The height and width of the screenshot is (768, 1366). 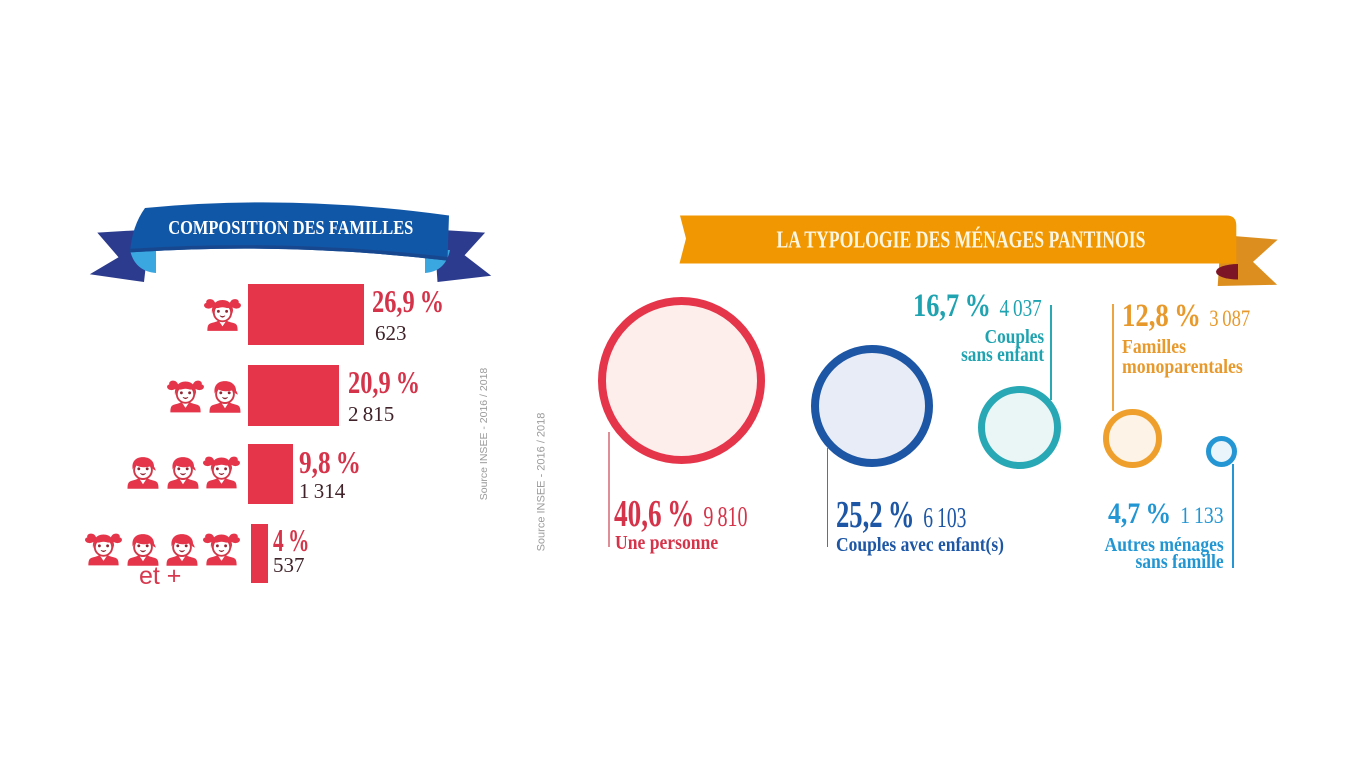 What do you see at coordinates (961, 241) in the screenshot?
I see `svg-text:LA TYPOLOGIE DES MÉNAGES PANTI: LA TYPOLOGIE DES MÉNAGES PANTINOIS` at bounding box center [961, 241].